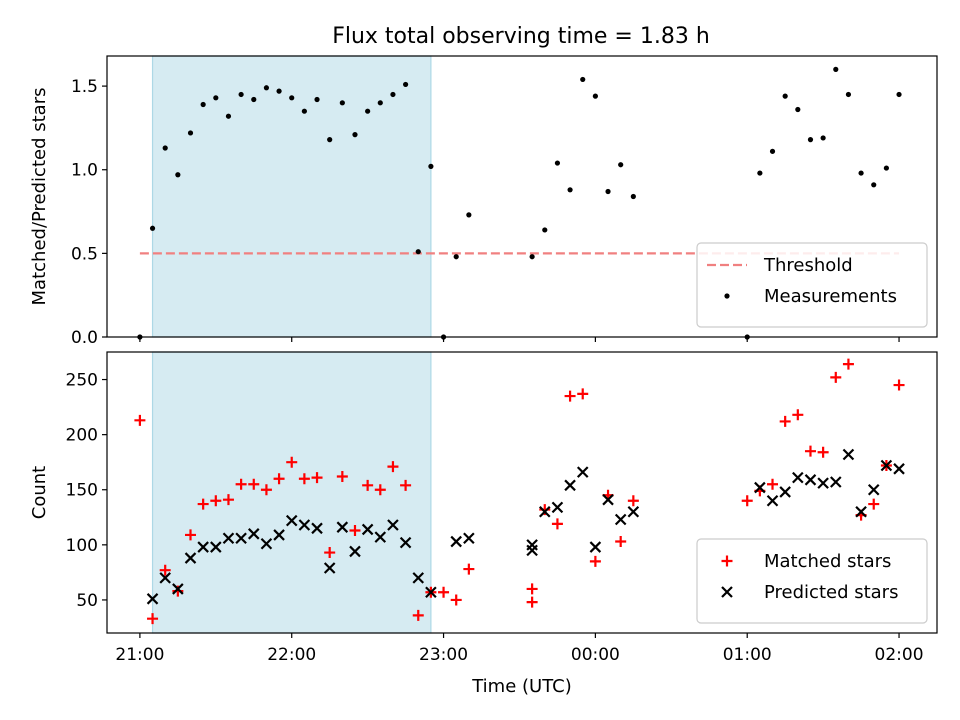  I want to click on y-tick-label: 150, so click(82, 491).